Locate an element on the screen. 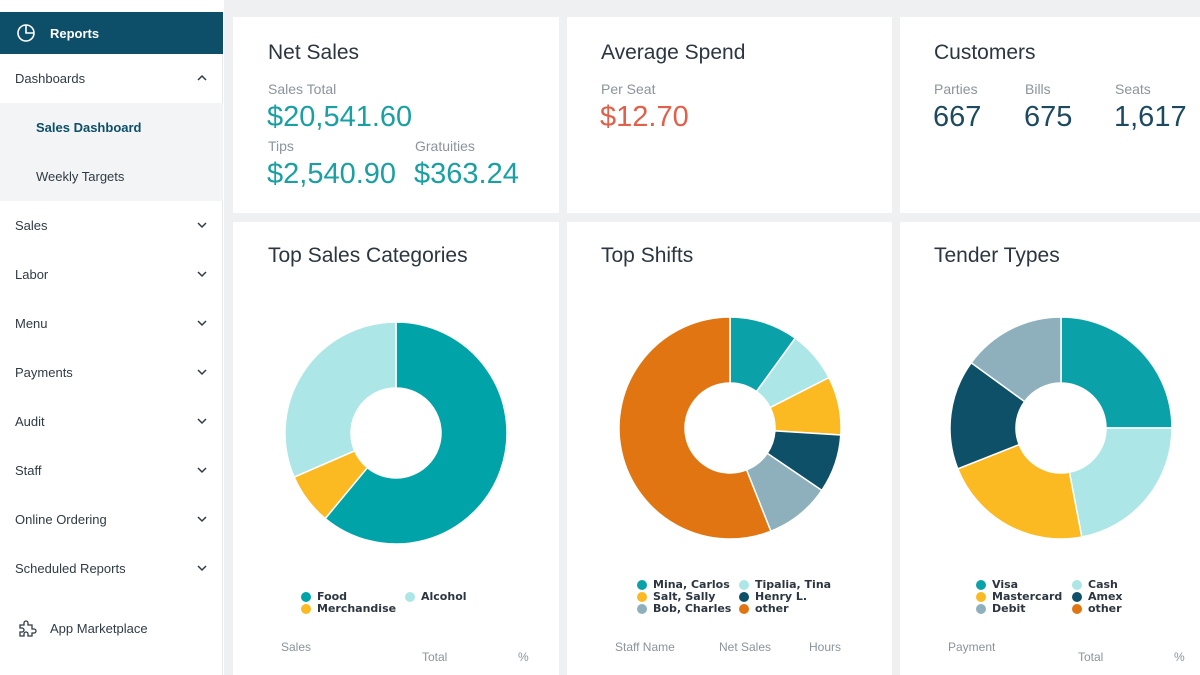 The width and height of the screenshot is (1200, 675). seats-label: Seats is located at coordinates (1133, 89).